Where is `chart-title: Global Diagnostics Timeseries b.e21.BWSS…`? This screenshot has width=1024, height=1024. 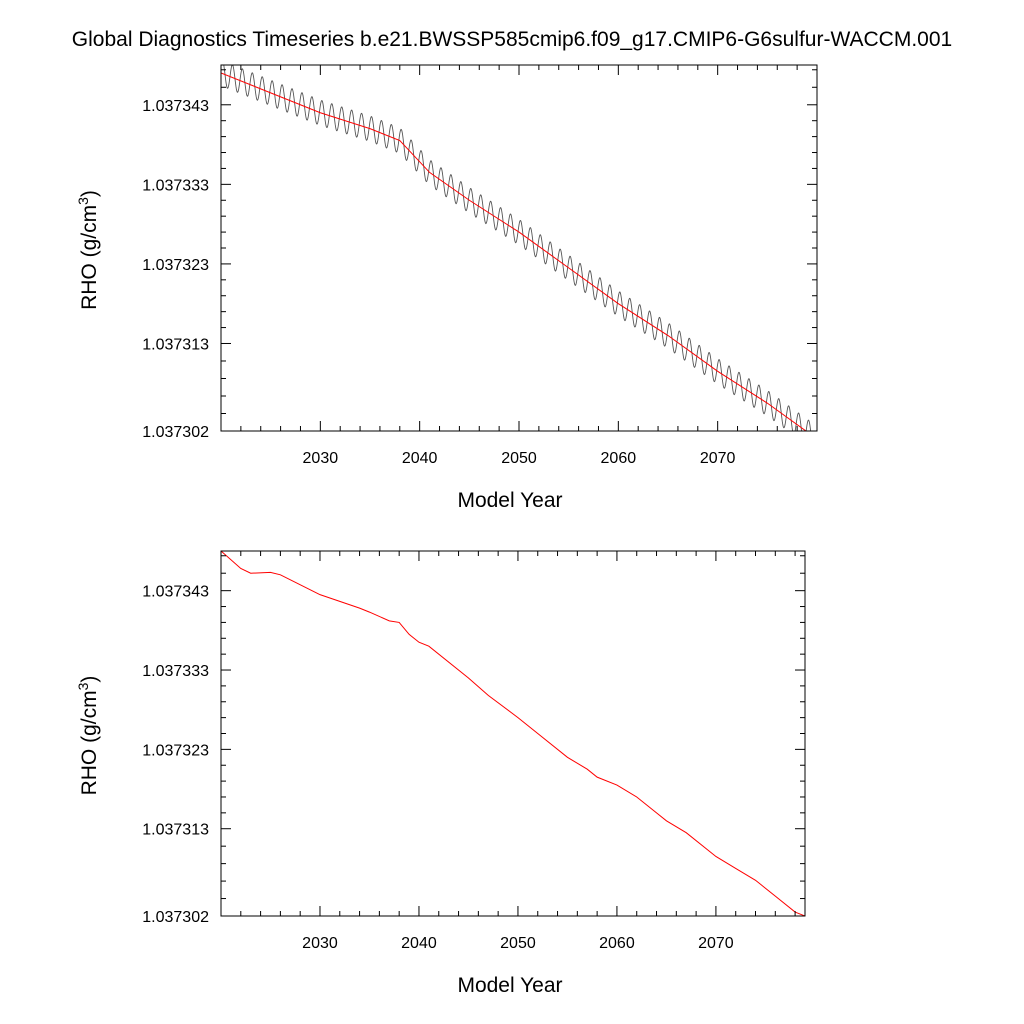 chart-title: Global Diagnostics Timeseries b.e21.BWSS… is located at coordinates (512, 39).